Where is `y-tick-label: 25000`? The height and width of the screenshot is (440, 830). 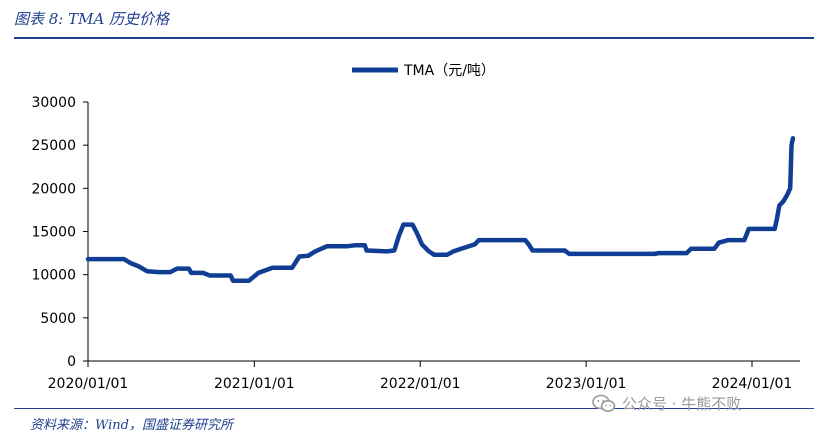 y-tick-label: 25000 is located at coordinates (53, 146).